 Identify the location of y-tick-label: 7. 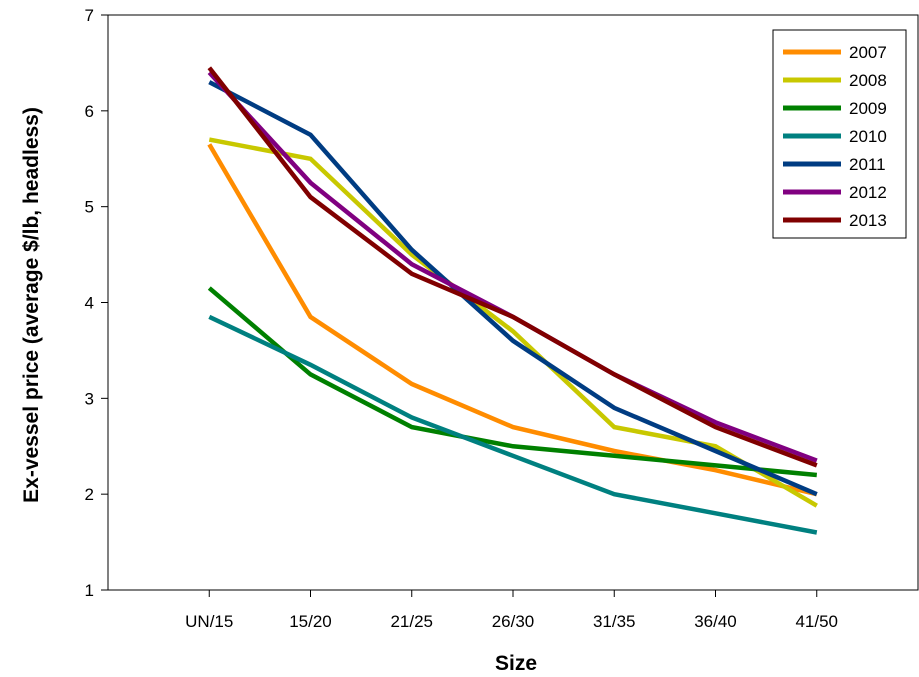
(89, 15).